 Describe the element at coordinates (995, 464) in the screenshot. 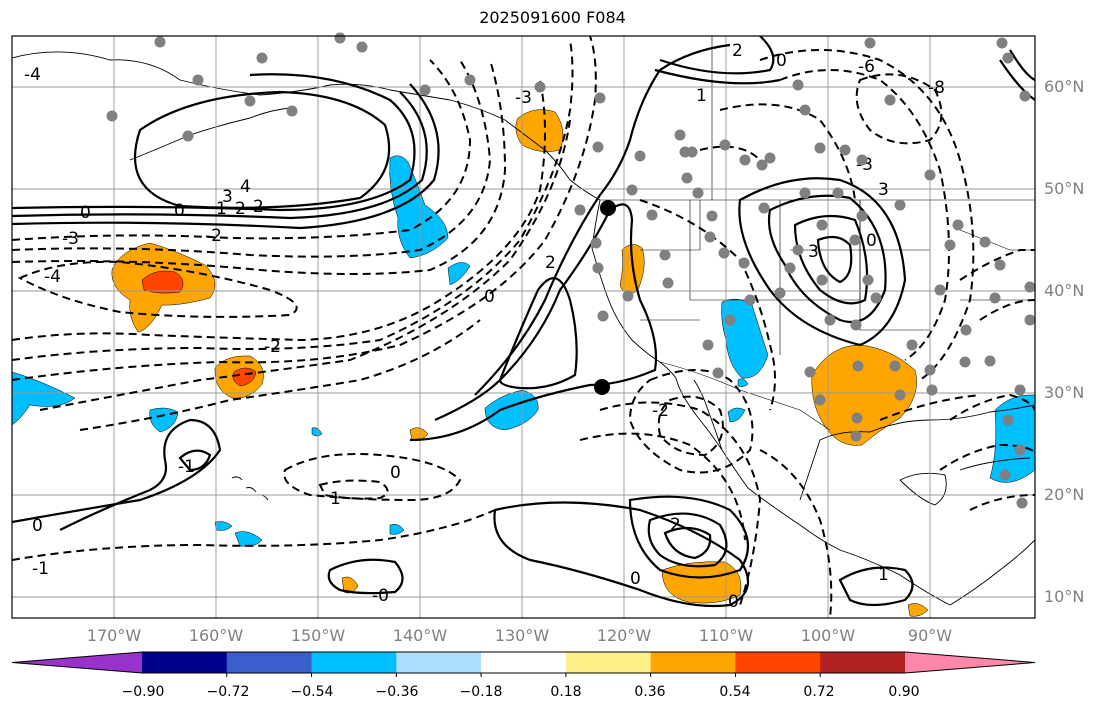

I see `cuba` at that location.